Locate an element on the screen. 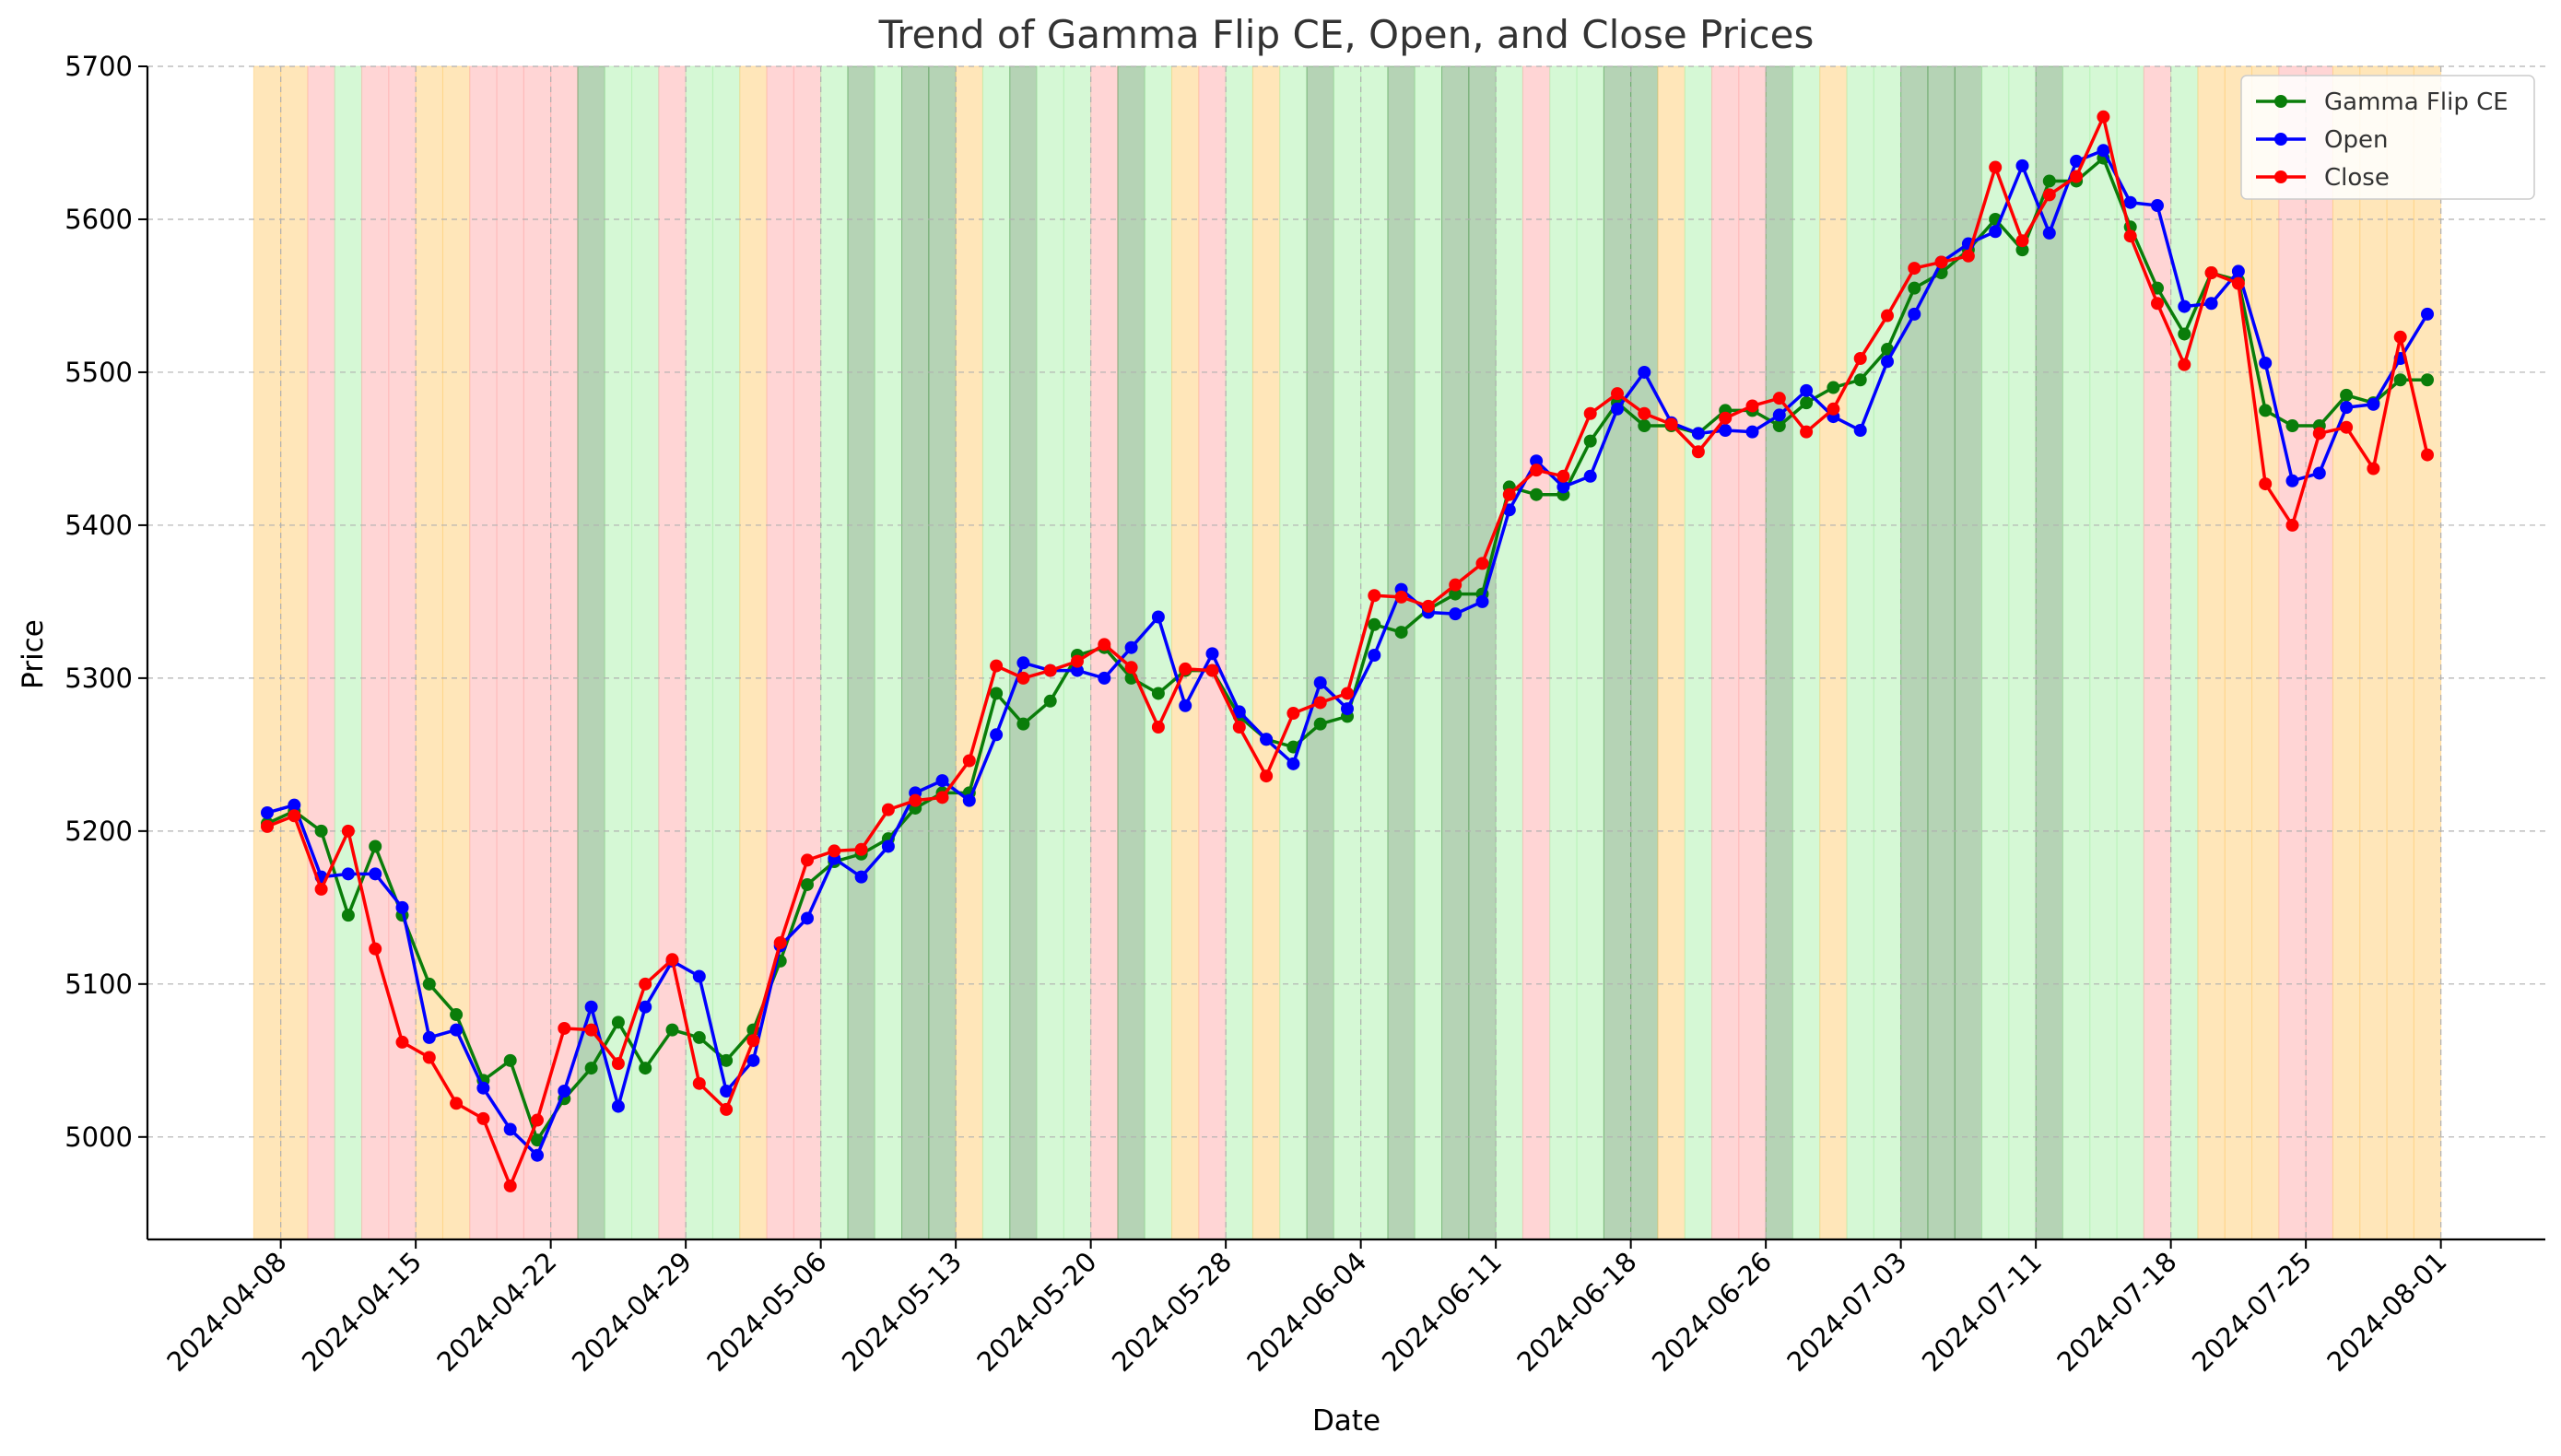  x-tick-label: 2024-04-15 is located at coordinates (362, 1312).